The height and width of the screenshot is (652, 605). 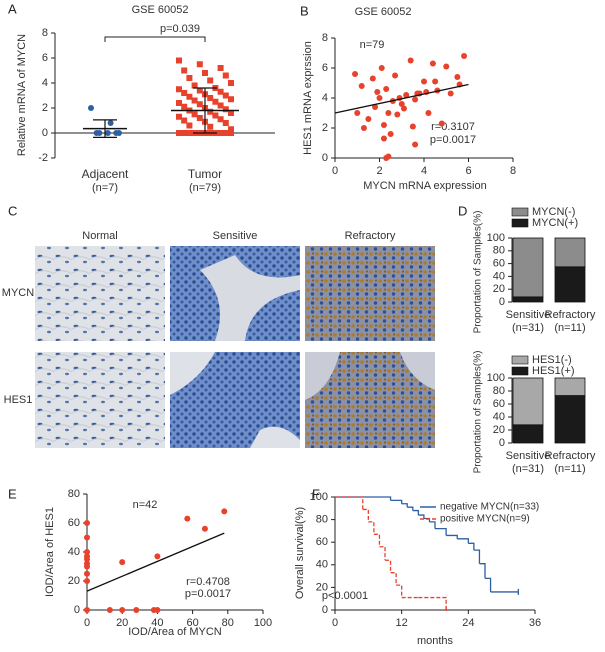 What do you see at coordinates (322, 520) in the screenshot?
I see `y-tick-label: 80` at bounding box center [322, 520].